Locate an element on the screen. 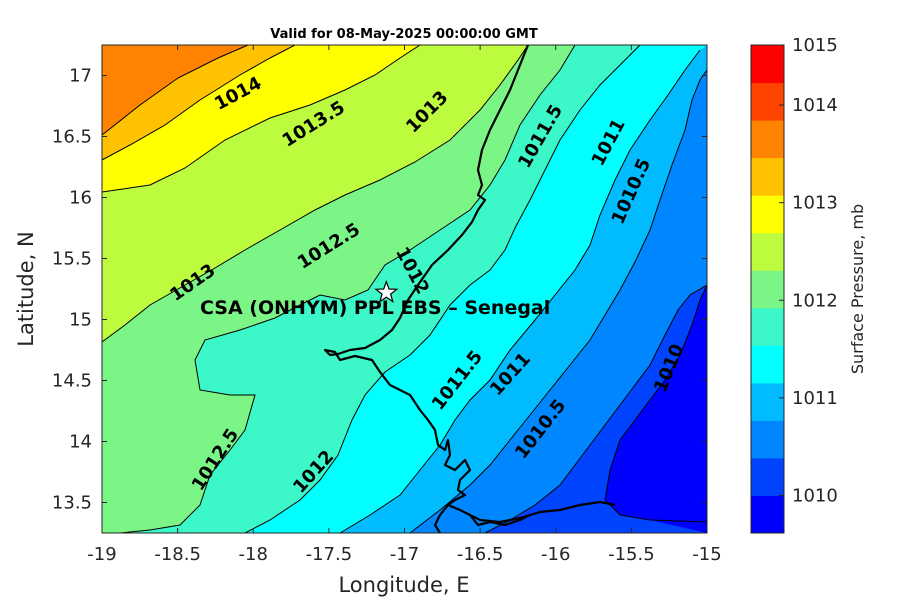 The image size is (900, 600). y-tick-label: 14.5 is located at coordinates (72, 381).